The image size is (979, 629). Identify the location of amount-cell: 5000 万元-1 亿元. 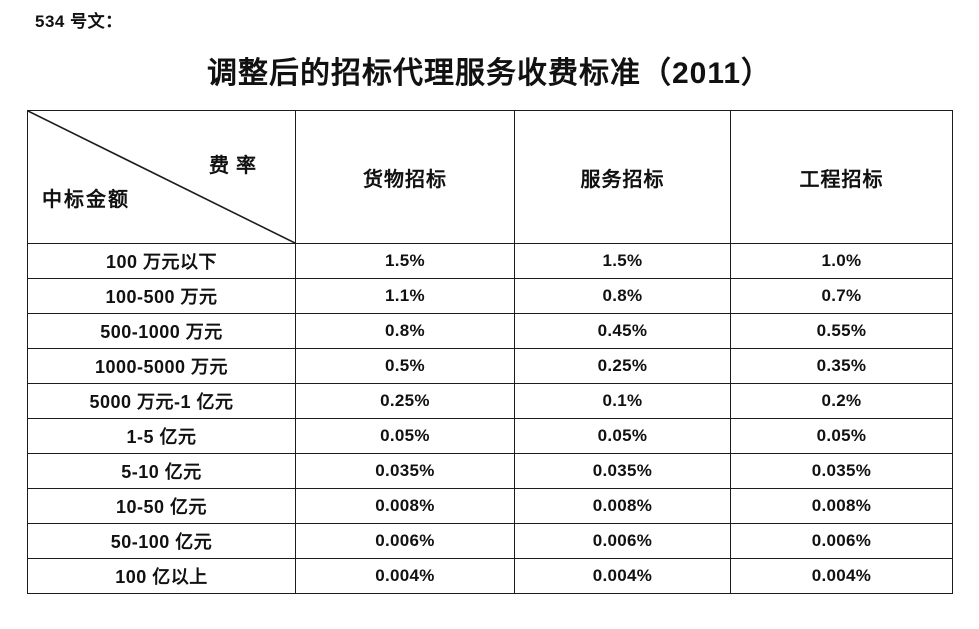
(161, 401).